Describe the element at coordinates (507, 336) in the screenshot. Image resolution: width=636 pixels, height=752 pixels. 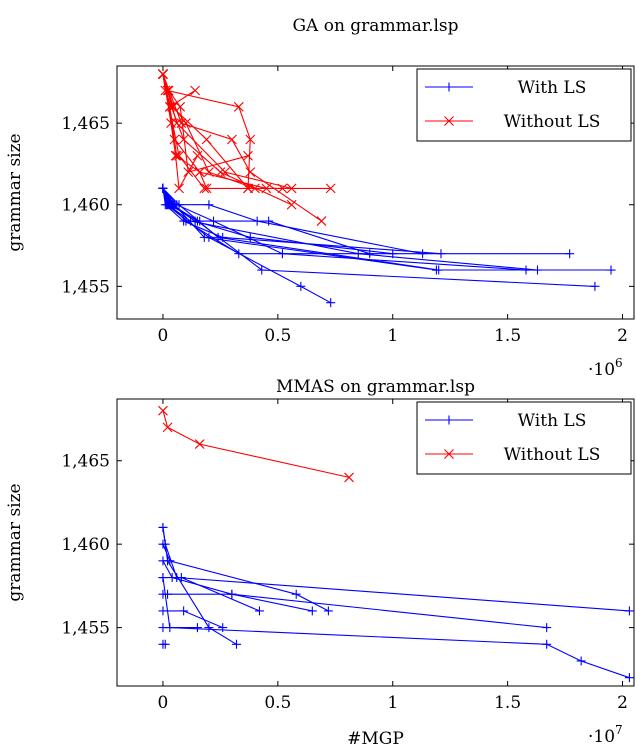
I see `x-tick-label: 1.5` at that location.